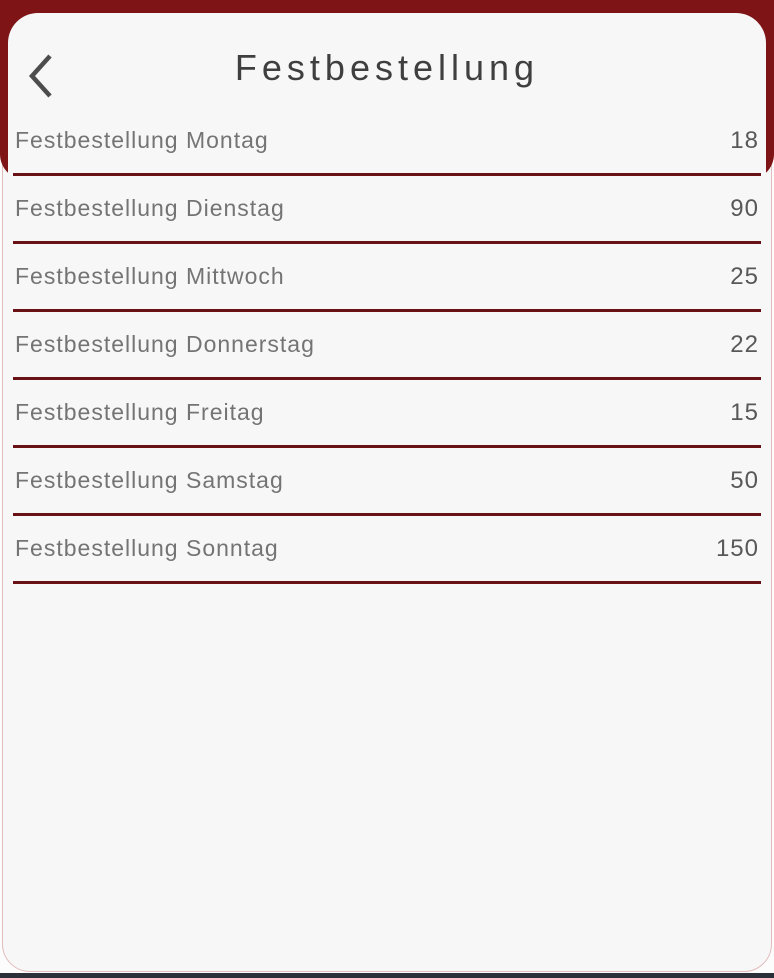  I want to click on list-item-label: Festbestellung Sonntag, so click(147, 548).